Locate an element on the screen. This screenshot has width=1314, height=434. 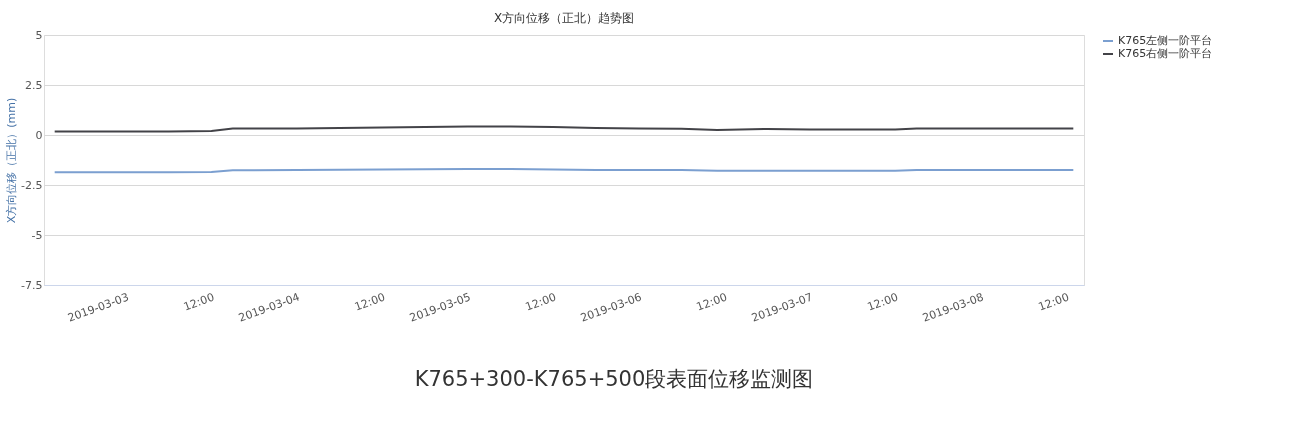
y-axis-title: X方向位移（正北）(mm) is located at coordinates (12, 160).